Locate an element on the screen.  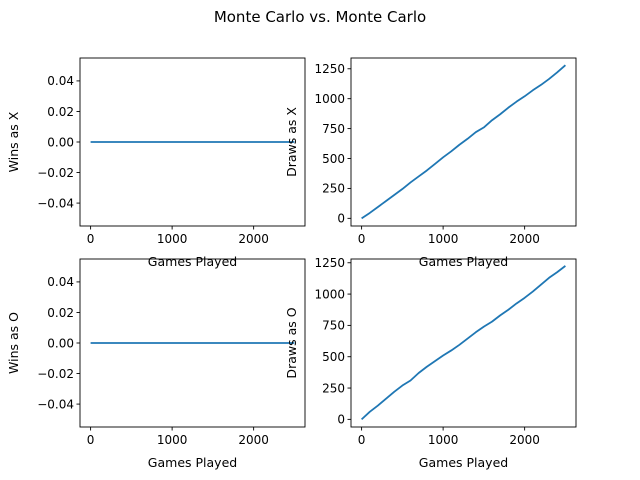
figure-title: Monte Carlo vs. Monte Carlo is located at coordinates (320, 17).